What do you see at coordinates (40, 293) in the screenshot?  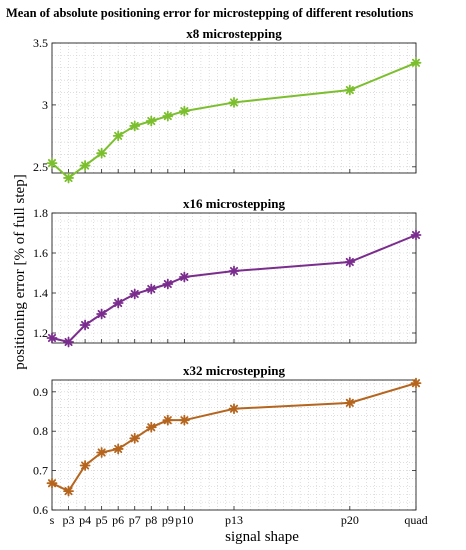 I see `y-tick-label: 1.4` at bounding box center [40, 293].